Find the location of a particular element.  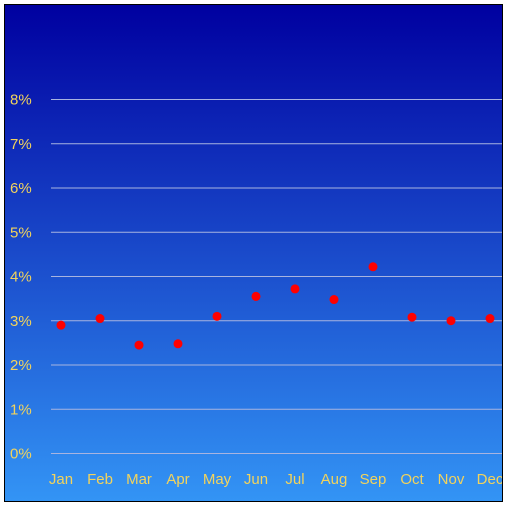

y-tick-label: 1% is located at coordinates (21, 409).